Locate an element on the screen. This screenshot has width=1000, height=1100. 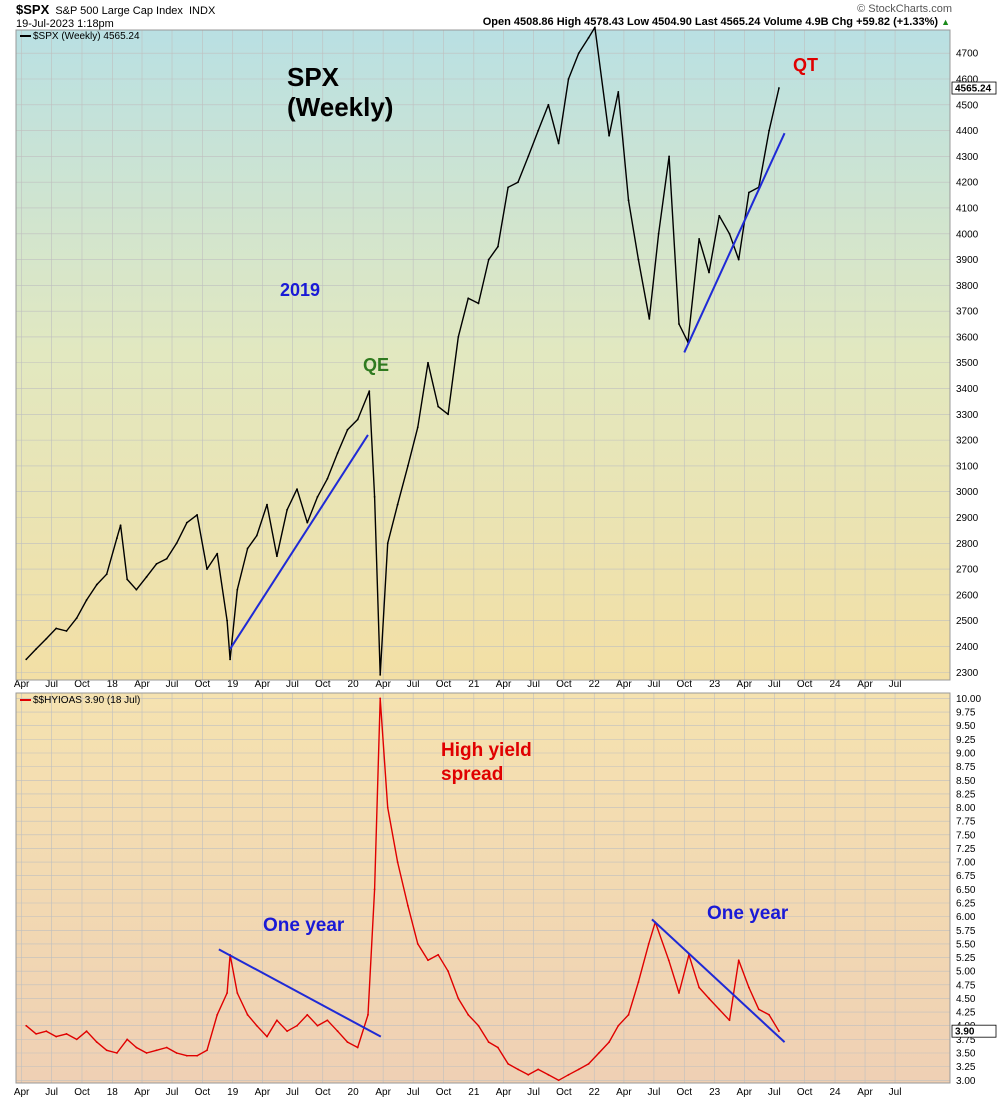
hy-y-tick-label-7: 4.75 is located at coordinates (966, 985).